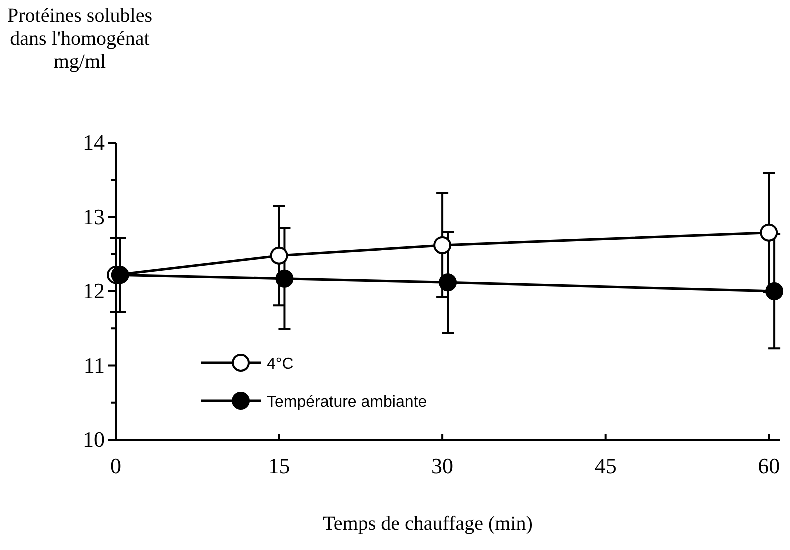 The image size is (790, 550). What do you see at coordinates (94, 143) in the screenshot?
I see `y-tick-label: 14` at bounding box center [94, 143].